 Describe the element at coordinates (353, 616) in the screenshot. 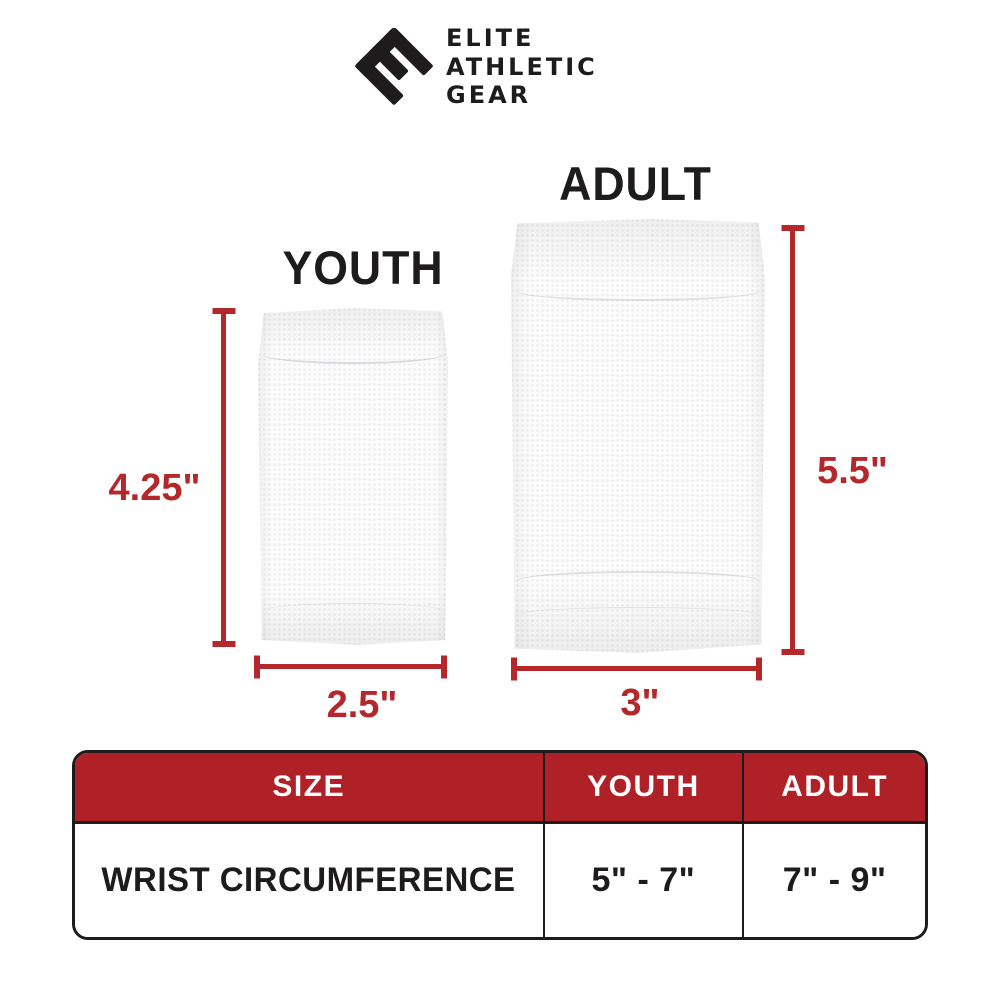

I see `youth-hem-seam` at that location.